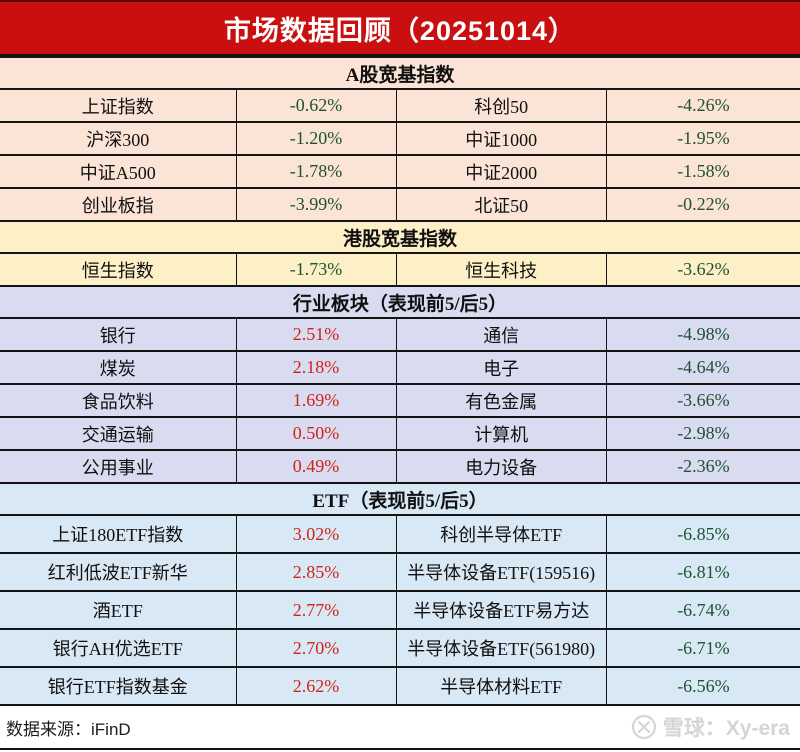 The width and height of the screenshot is (800, 752). What do you see at coordinates (316, 686) in the screenshot?
I see `change-value: 2.62%` at bounding box center [316, 686].